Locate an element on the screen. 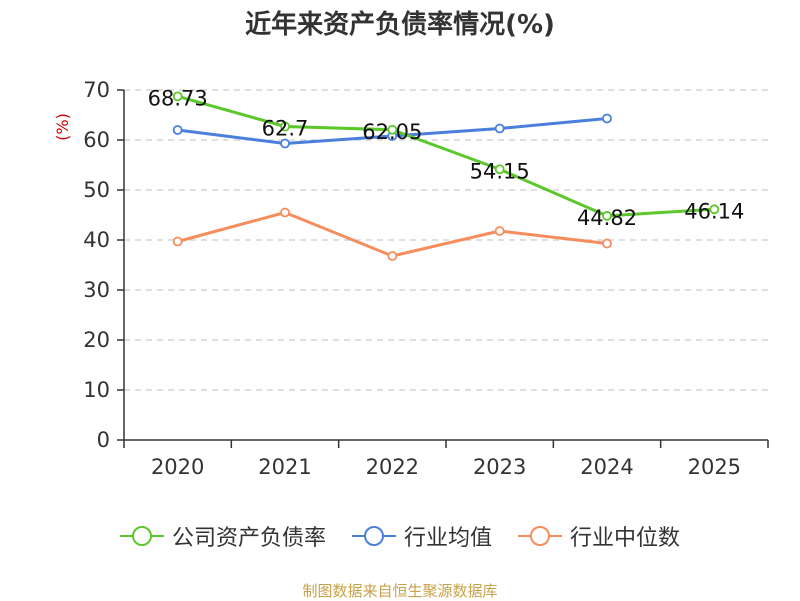 This screenshot has width=800, height=601. x-tick-label: 2024 is located at coordinates (606, 467).